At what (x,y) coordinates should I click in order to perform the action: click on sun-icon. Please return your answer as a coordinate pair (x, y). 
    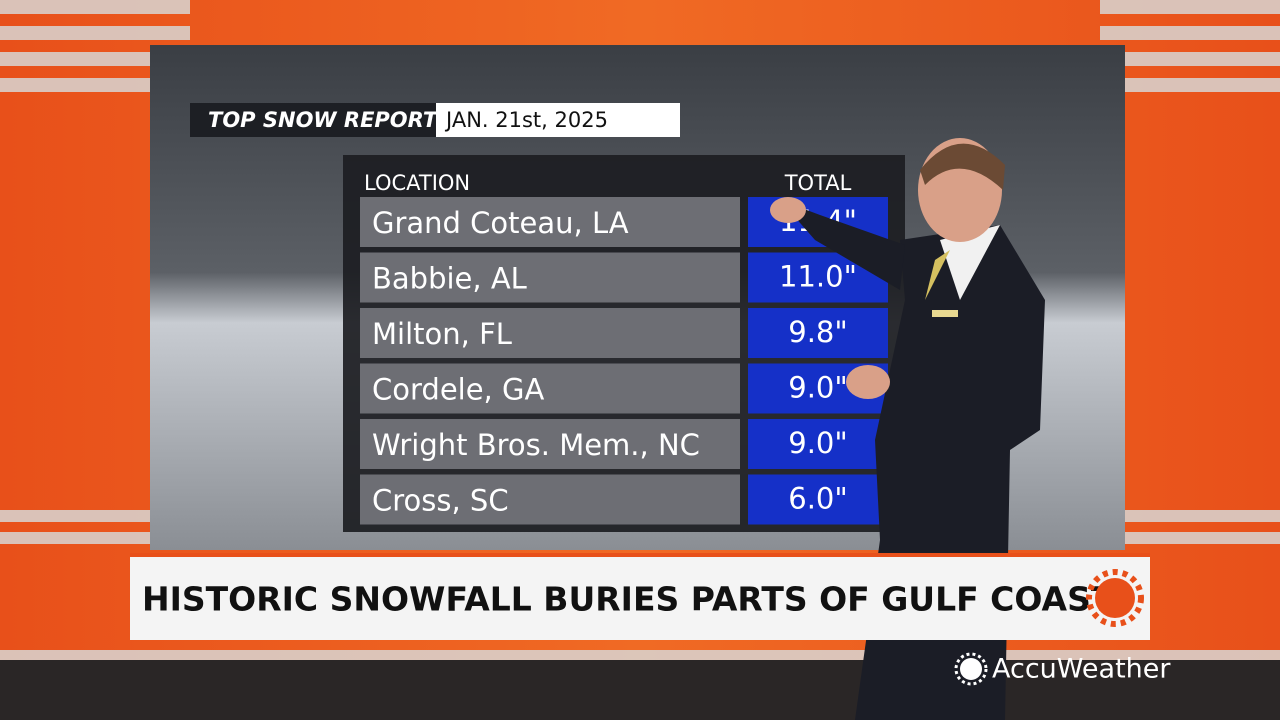
    Looking at the image, I should click on (1115, 598).